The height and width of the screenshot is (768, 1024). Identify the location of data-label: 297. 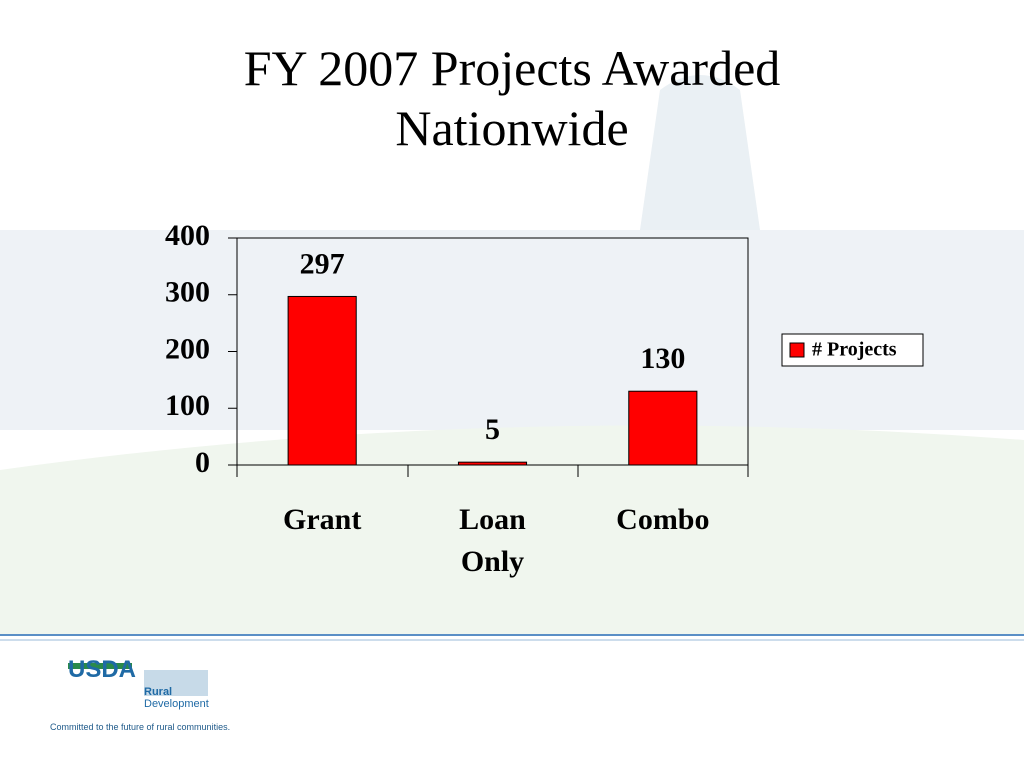
(322, 263).